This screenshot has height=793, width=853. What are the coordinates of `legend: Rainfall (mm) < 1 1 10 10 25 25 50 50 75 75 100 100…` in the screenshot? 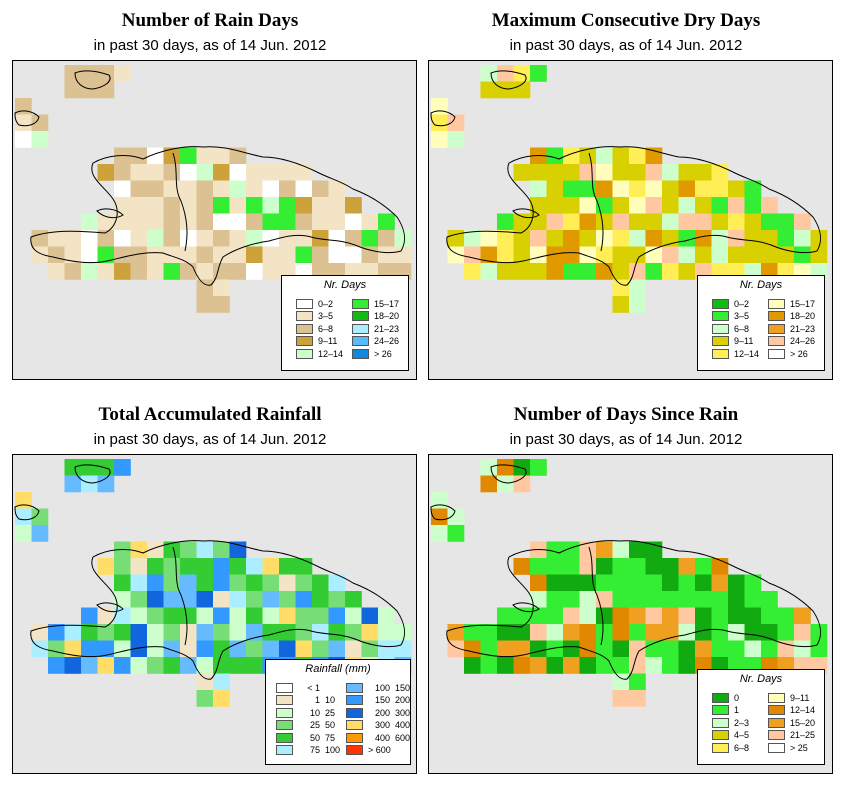 It's located at (338, 712).